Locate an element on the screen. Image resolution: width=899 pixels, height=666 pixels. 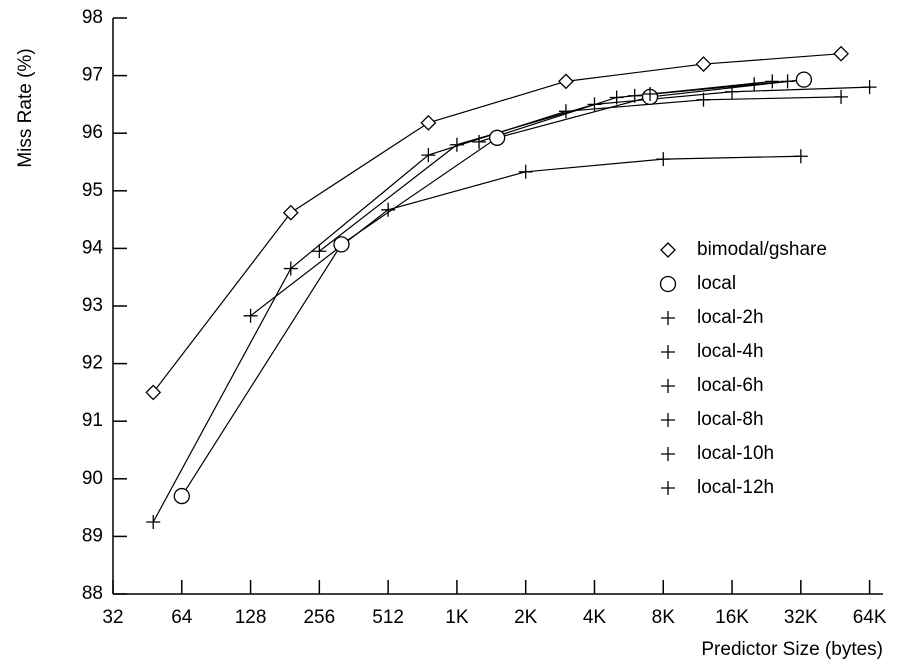
x-axis-label: Predictor Size (bytes) is located at coordinates (792, 649).